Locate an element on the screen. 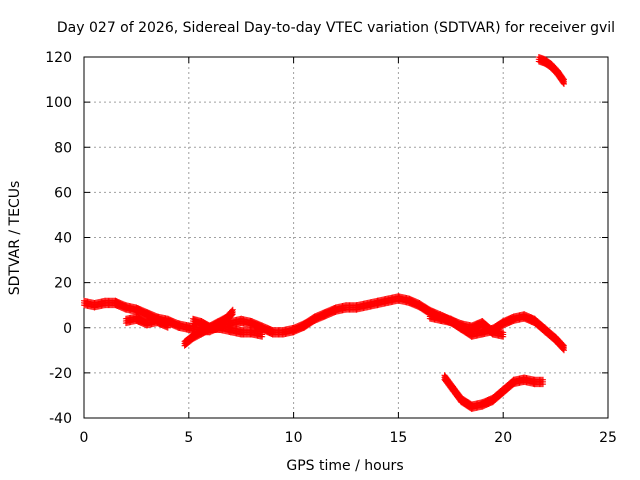 This screenshot has height=480, width=640. y-tick-label: 120 is located at coordinates (58, 58).